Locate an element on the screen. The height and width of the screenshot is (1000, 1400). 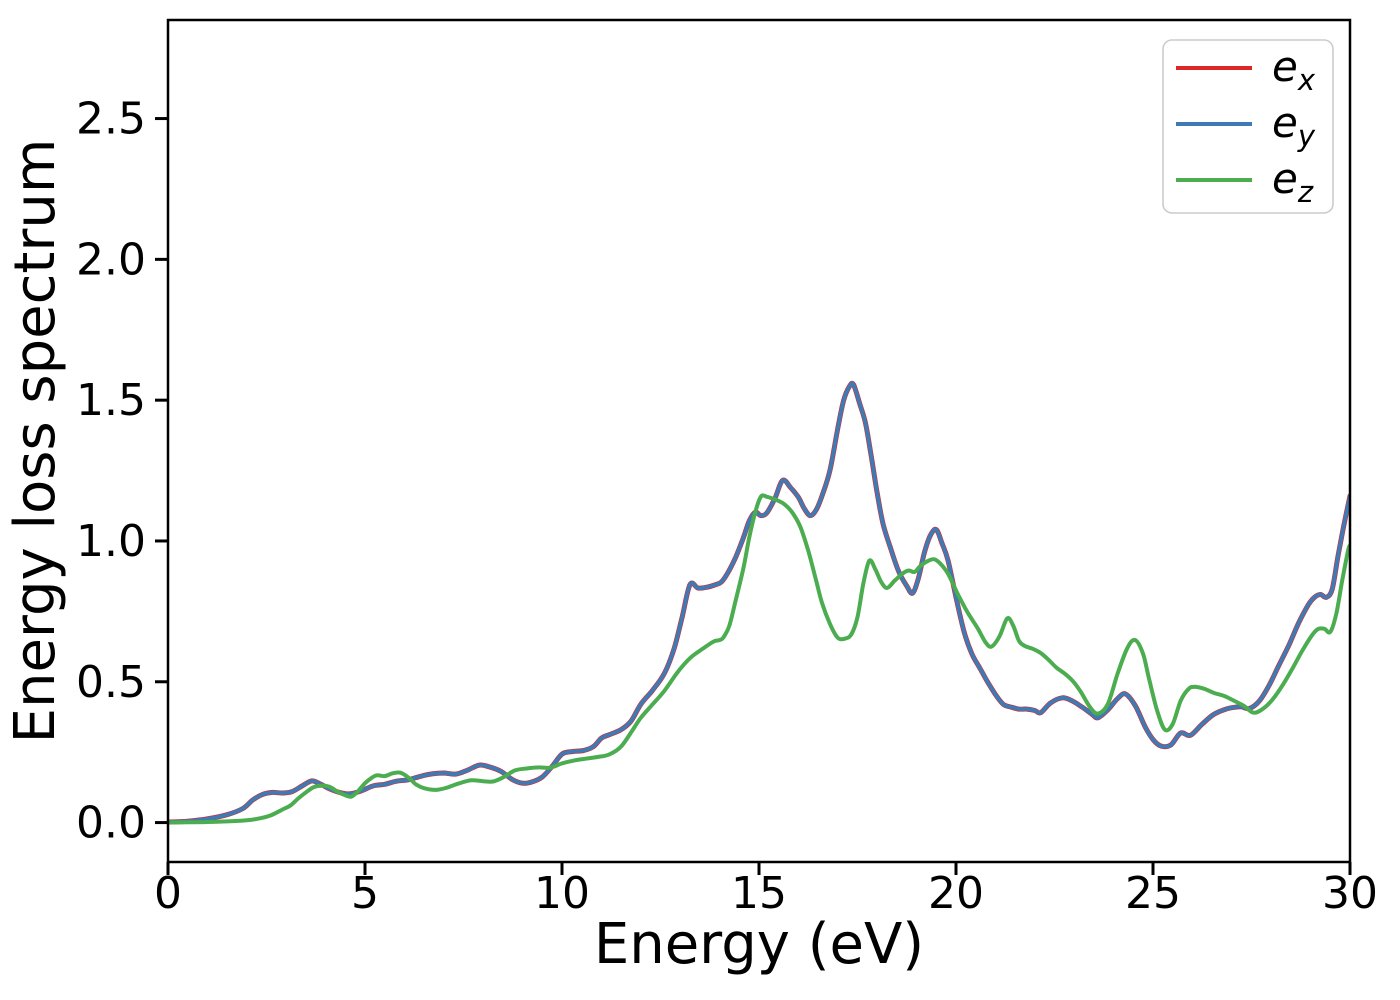
legend-box is located at coordinates (1248, 126).